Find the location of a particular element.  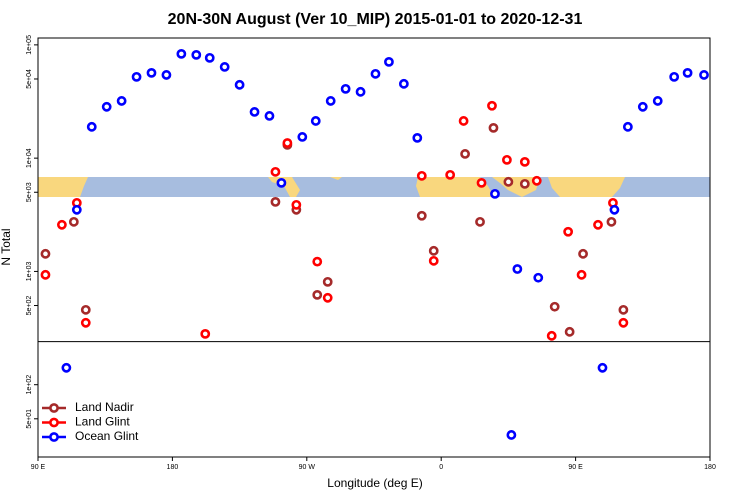

legend-label: Land Nadir is located at coordinates (104, 407).